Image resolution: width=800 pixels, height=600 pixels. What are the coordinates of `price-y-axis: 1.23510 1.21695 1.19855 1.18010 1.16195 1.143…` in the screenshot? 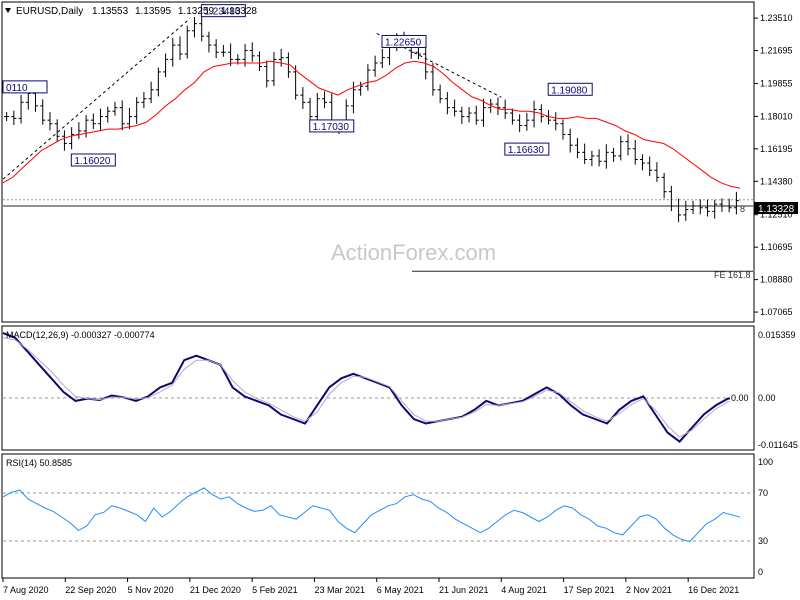 It's located at (773, 165).